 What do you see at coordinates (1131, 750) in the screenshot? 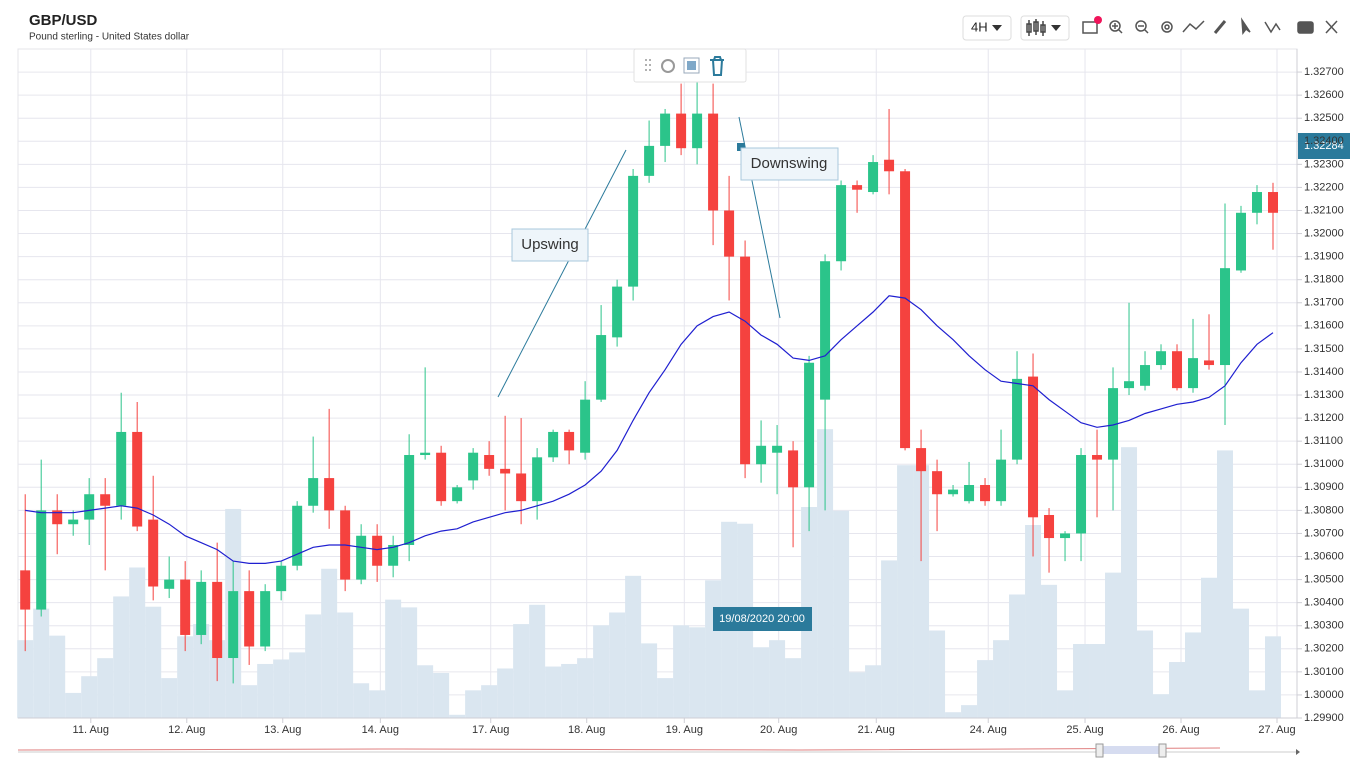
I see `navigator-window` at bounding box center [1131, 750].